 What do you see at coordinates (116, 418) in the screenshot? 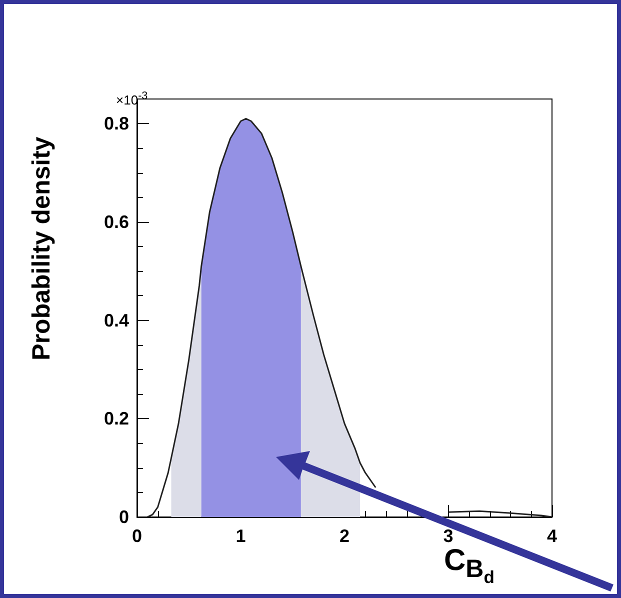
I see `y-tick-label: 0.2` at bounding box center [116, 418].